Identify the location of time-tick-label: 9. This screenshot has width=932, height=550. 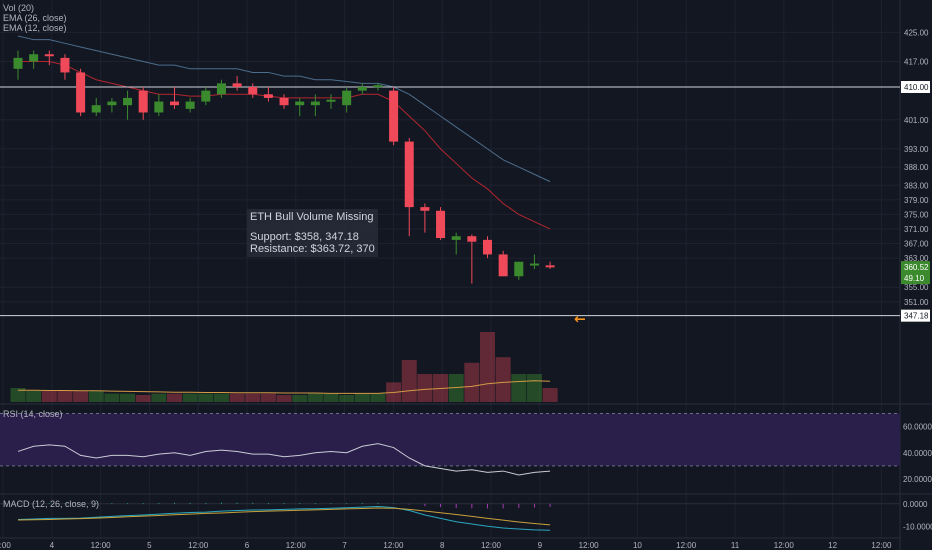
(540, 545).